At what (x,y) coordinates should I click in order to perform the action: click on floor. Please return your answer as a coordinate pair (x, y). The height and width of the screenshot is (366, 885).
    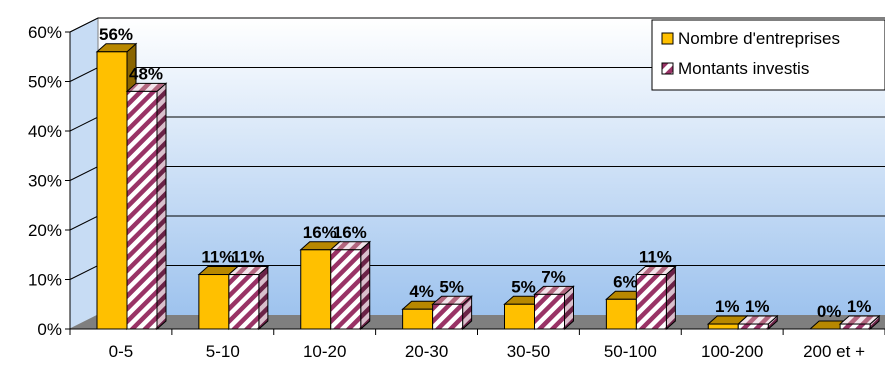
    Looking at the image, I should click on (477, 322).